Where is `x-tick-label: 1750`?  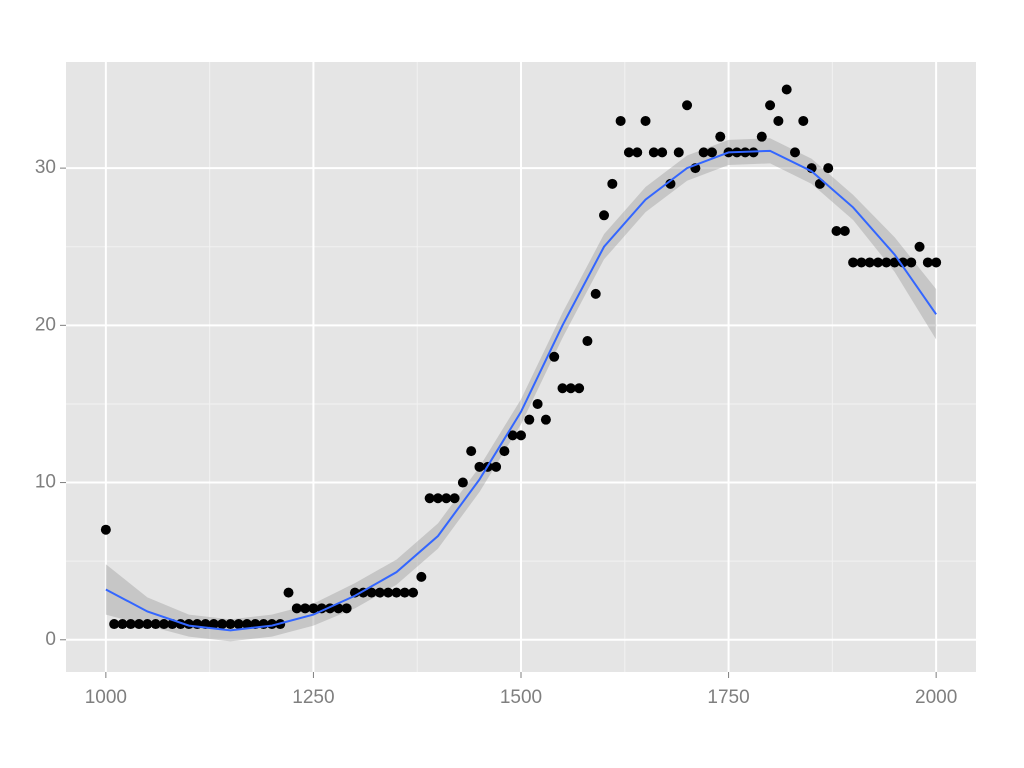
x-tick-label: 1750 is located at coordinates (728, 697).